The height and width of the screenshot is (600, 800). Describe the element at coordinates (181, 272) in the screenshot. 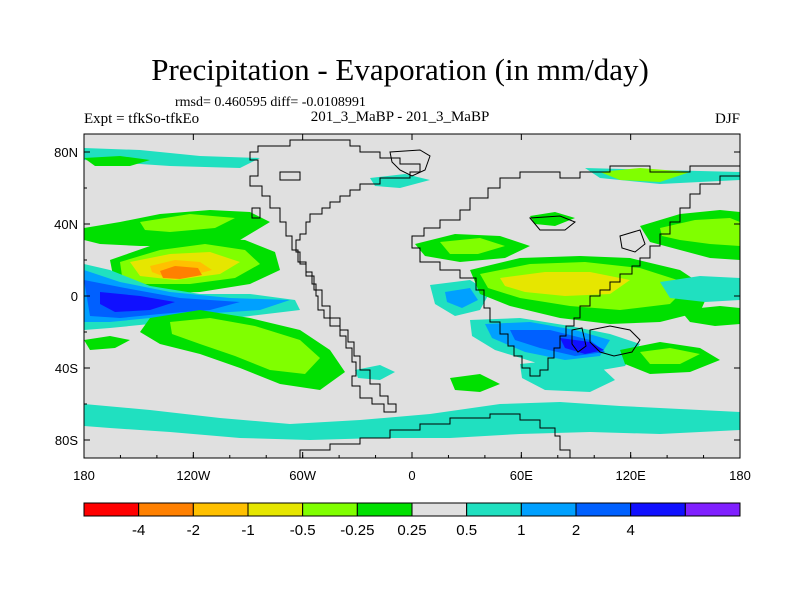

I see `fill-epac-dry-max` at that location.